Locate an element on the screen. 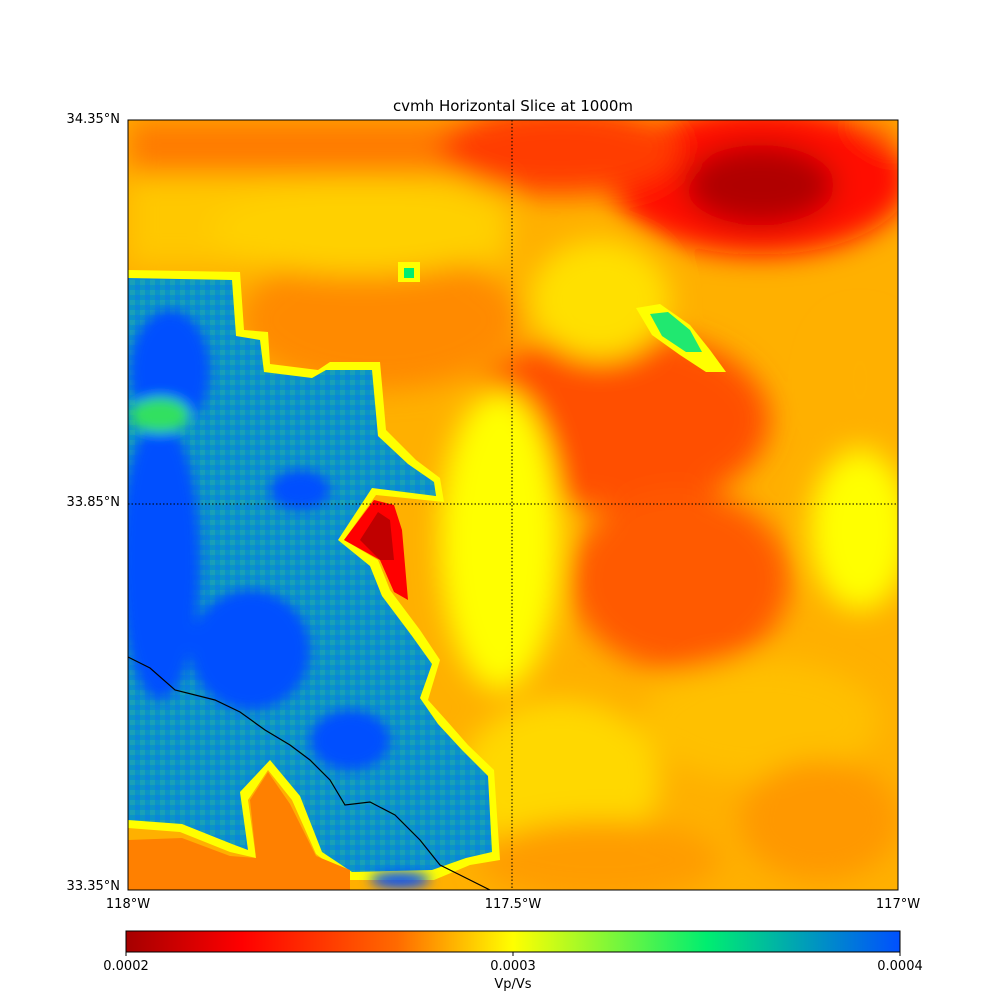 Image resolution: width=1000 pixels, height=1000 pixels. lon-tick-right: 117°W is located at coordinates (898, 904).